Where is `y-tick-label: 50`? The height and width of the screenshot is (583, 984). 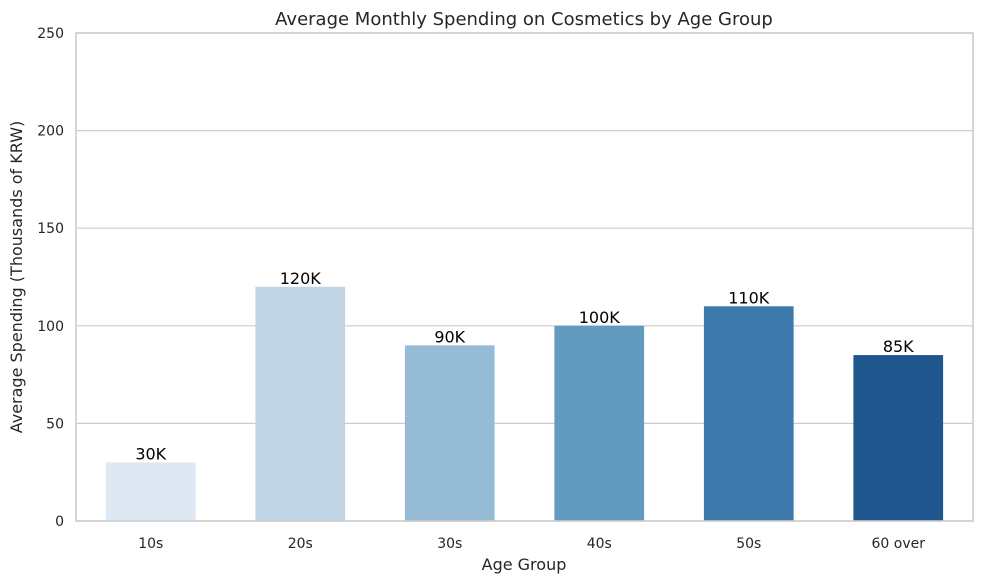
y-tick-label: 50 is located at coordinates (55, 424).